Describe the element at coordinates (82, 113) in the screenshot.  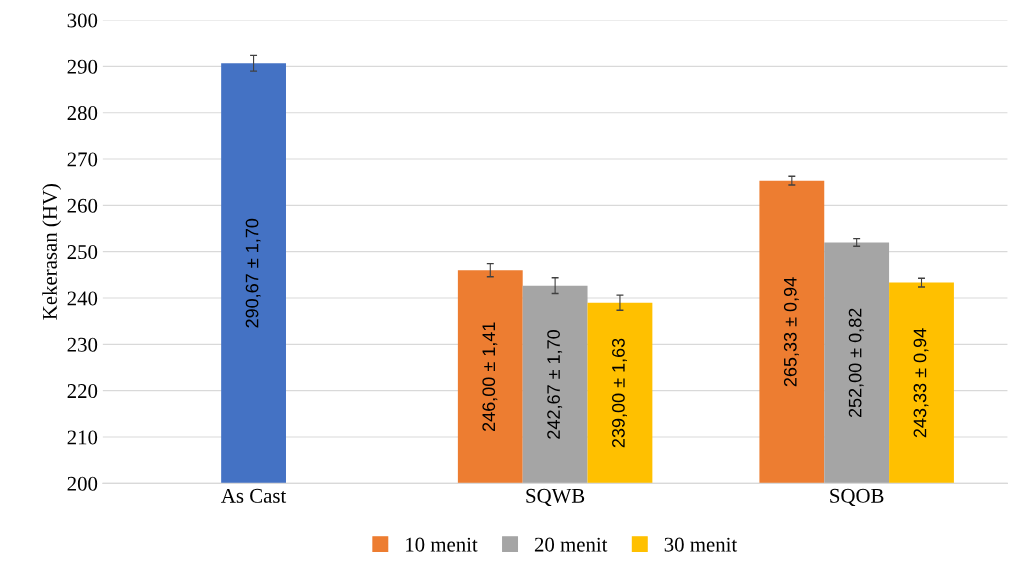
I see `y-tick-label: 280` at that location.